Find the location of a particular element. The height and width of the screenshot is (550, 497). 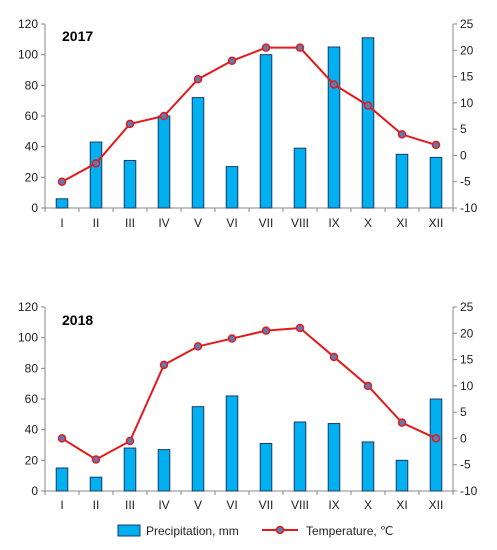

right-tick-label: -5 is located at coordinates (465, 465).